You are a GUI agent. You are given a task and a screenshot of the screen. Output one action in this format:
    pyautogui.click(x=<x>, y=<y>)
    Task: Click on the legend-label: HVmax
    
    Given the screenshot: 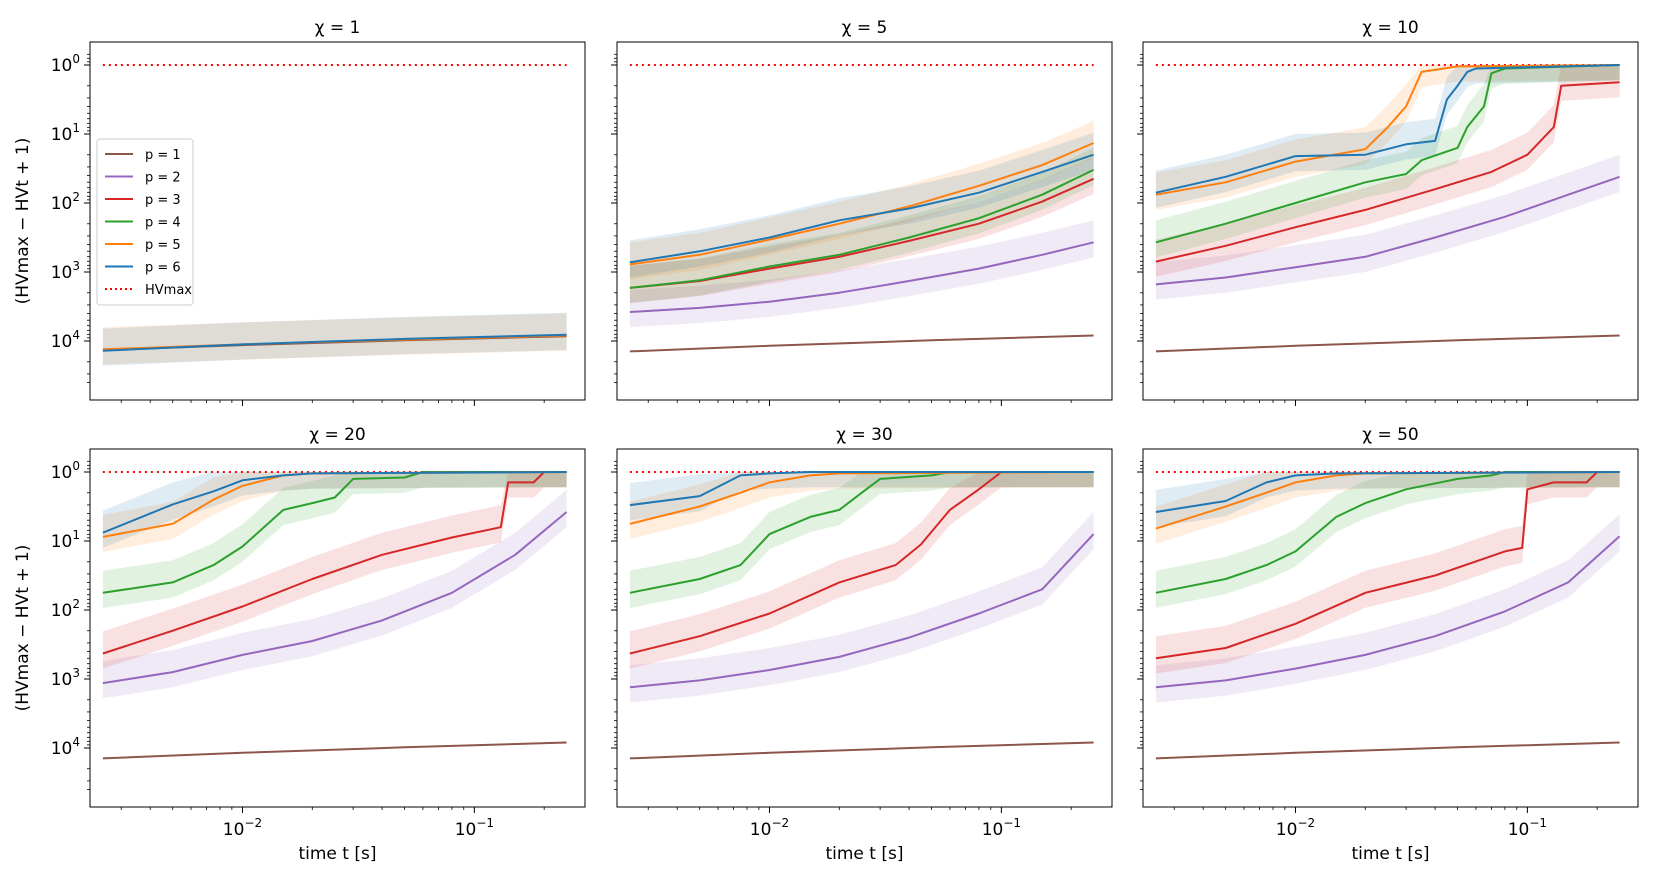 What is the action you would take?
    pyautogui.click(x=168, y=290)
    